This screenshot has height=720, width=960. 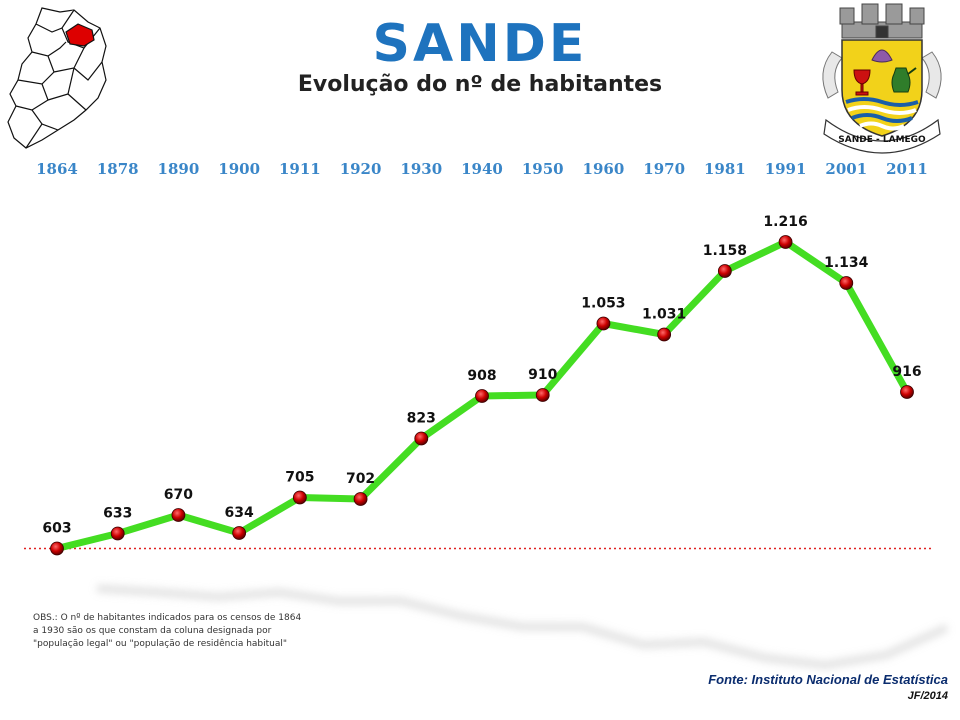 I want to click on data-label: 916, so click(x=906, y=372).